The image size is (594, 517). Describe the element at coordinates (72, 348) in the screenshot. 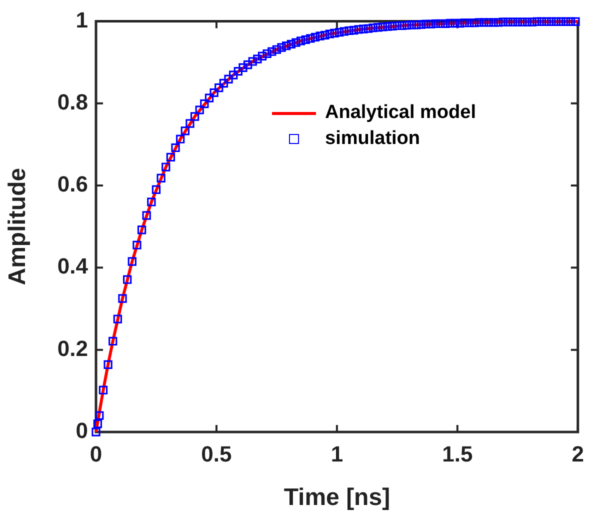

I see `y-tick-label: 0.2` at that location.